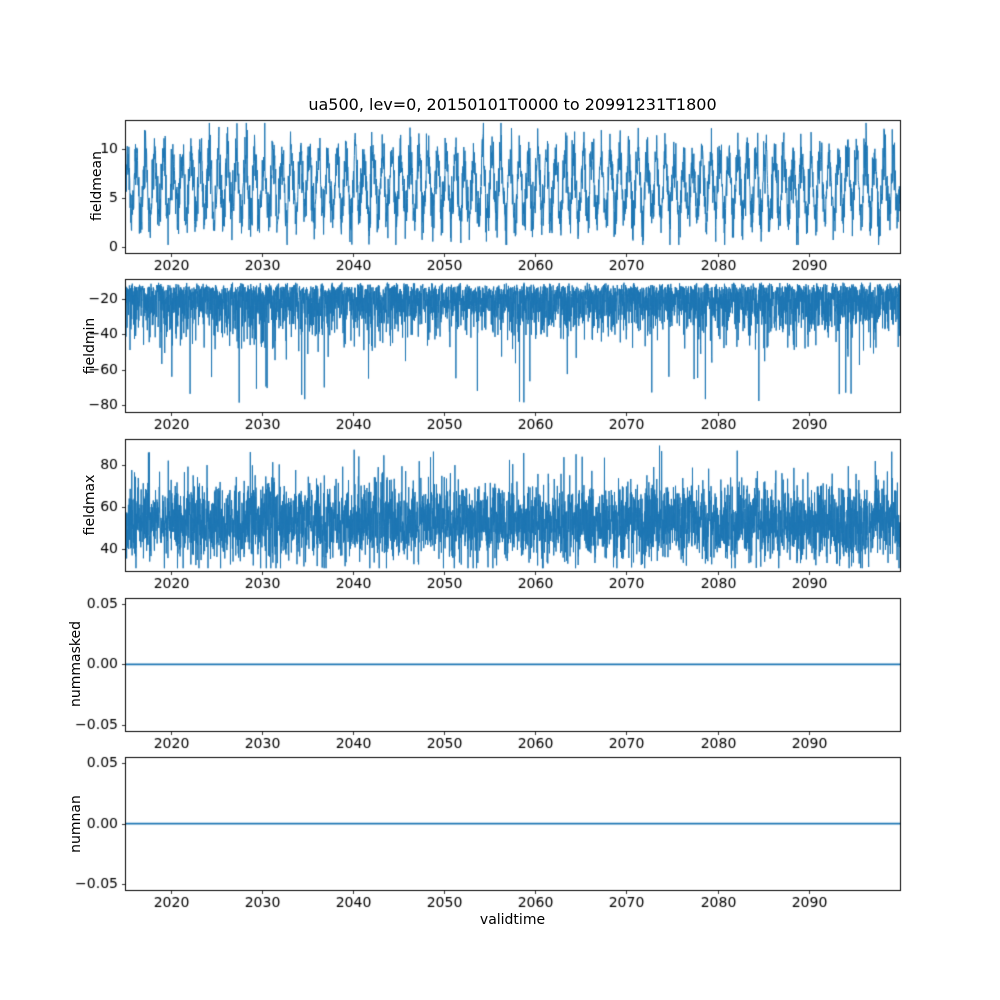 This screenshot has width=1000, height=1000. Describe the element at coordinates (512, 920) in the screenshot. I see `xlabel-validtime: validtime` at that location.